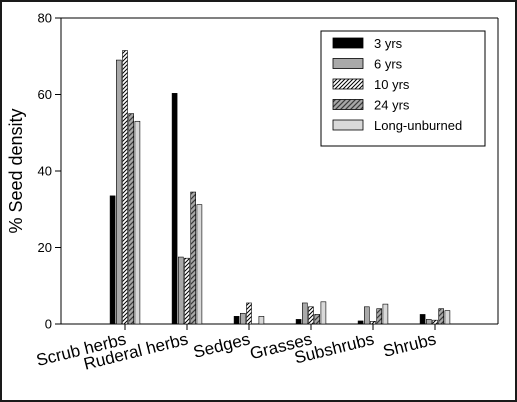 This screenshot has height=402, width=517. I want to click on legend-label: 10 yrs, so click(392, 84).